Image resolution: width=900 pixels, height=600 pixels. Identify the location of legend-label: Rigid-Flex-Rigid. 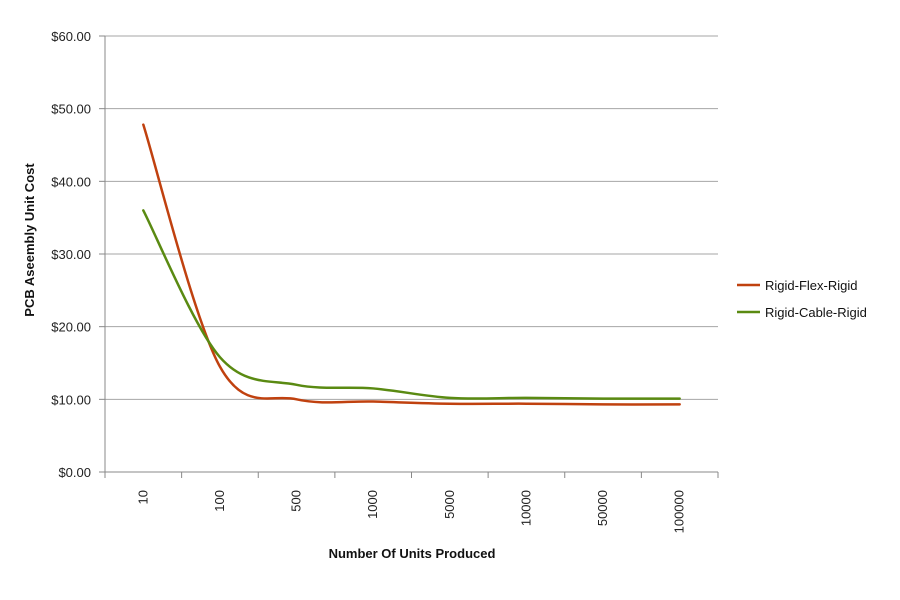
(811, 285).